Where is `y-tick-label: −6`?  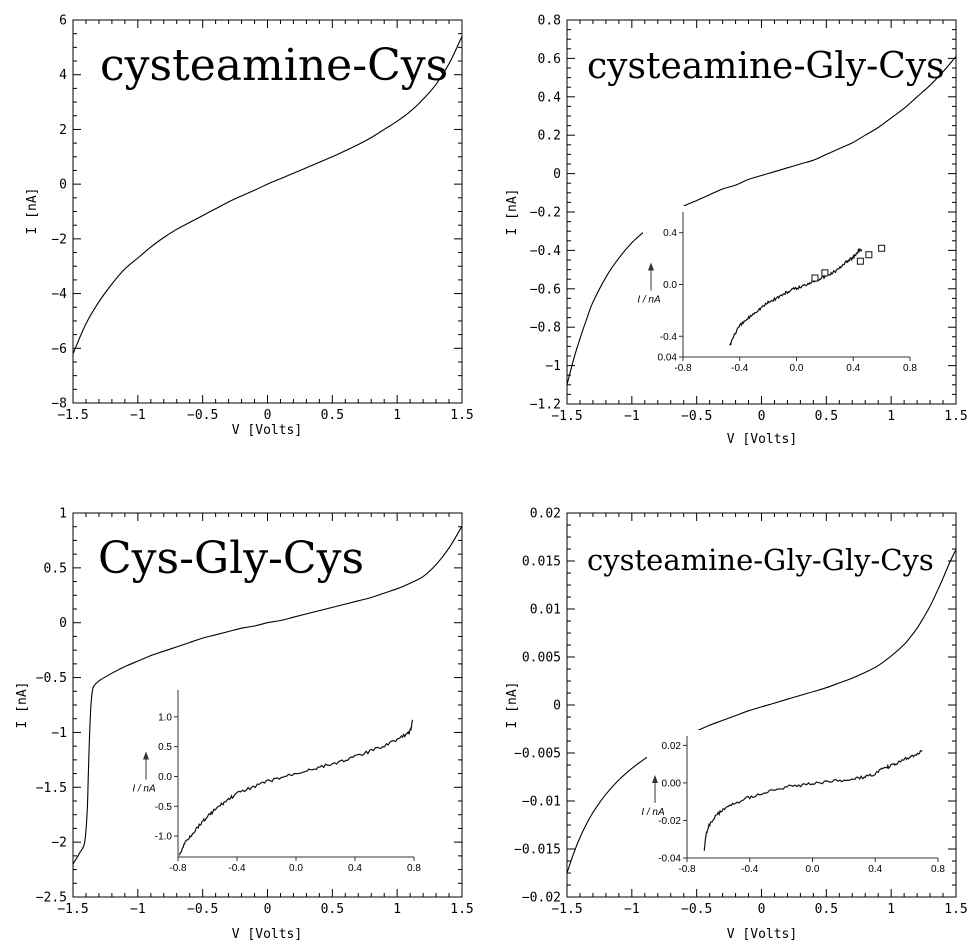 y-tick-label: −6 is located at coordinates (59, 349).